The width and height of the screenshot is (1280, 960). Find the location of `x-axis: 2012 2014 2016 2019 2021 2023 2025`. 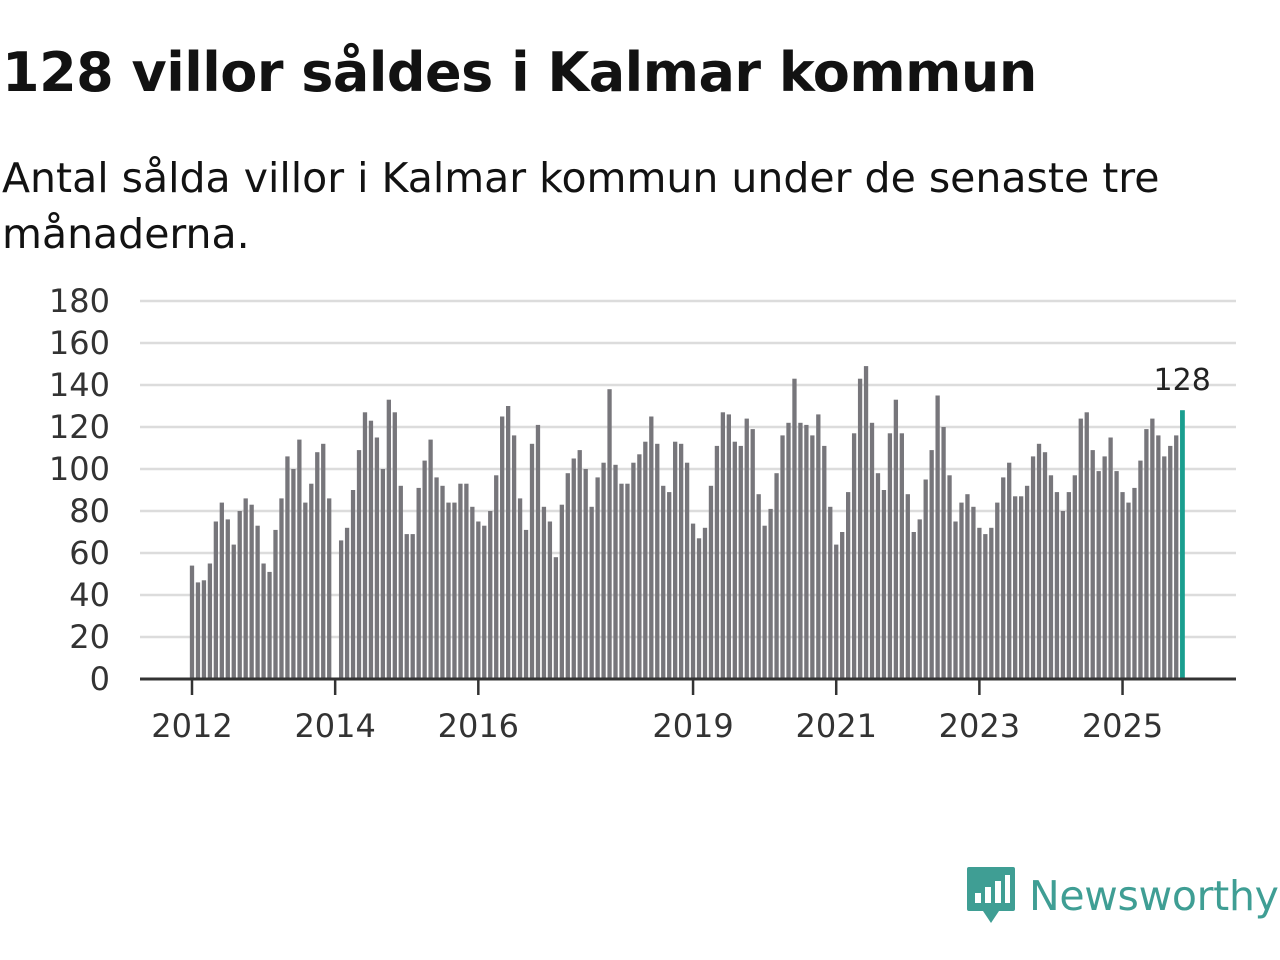

x-axis: 2012 2014 2016 2019 2021 2023 2025 is located at coordinates (688, 711).